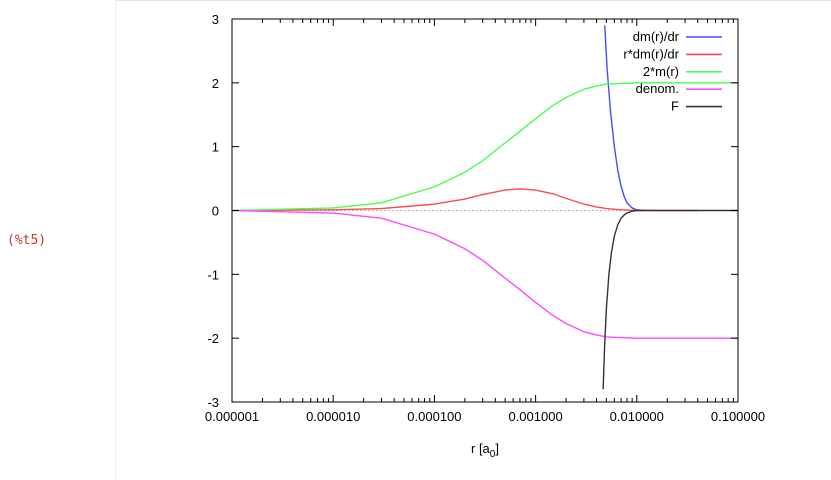 Image resolution: width=831 pixels, height=480 pixels. I want to click on output-cell-label: (%t5), so click(27, 240).